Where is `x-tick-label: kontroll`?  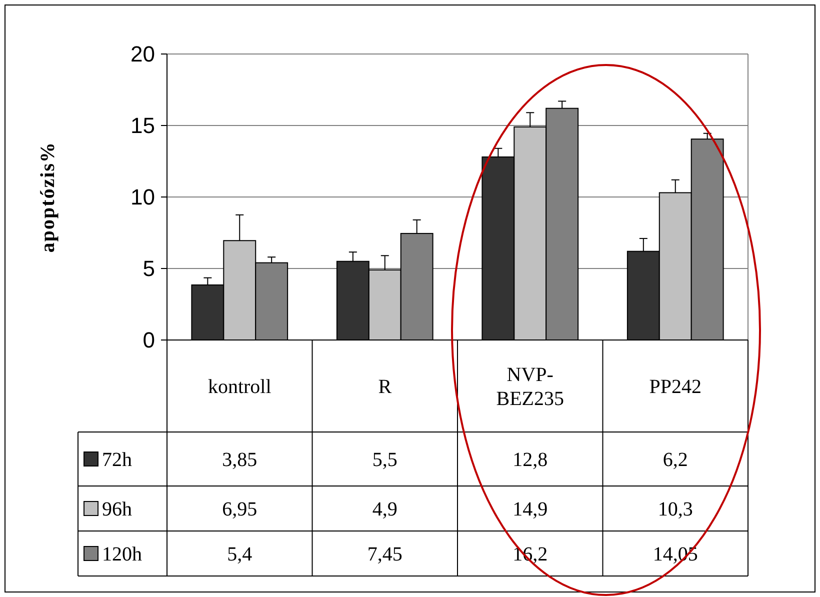 x-tick-label: kontroll is located at coordinates (240, 387).